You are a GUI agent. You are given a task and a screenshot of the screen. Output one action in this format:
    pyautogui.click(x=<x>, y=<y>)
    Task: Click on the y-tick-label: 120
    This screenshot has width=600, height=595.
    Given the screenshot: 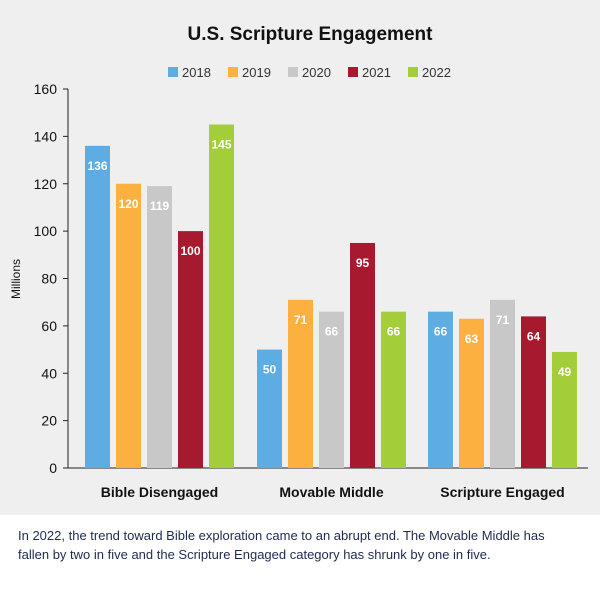 What is the action you would take?
    pyautogui.click(x=46, y=184)
    